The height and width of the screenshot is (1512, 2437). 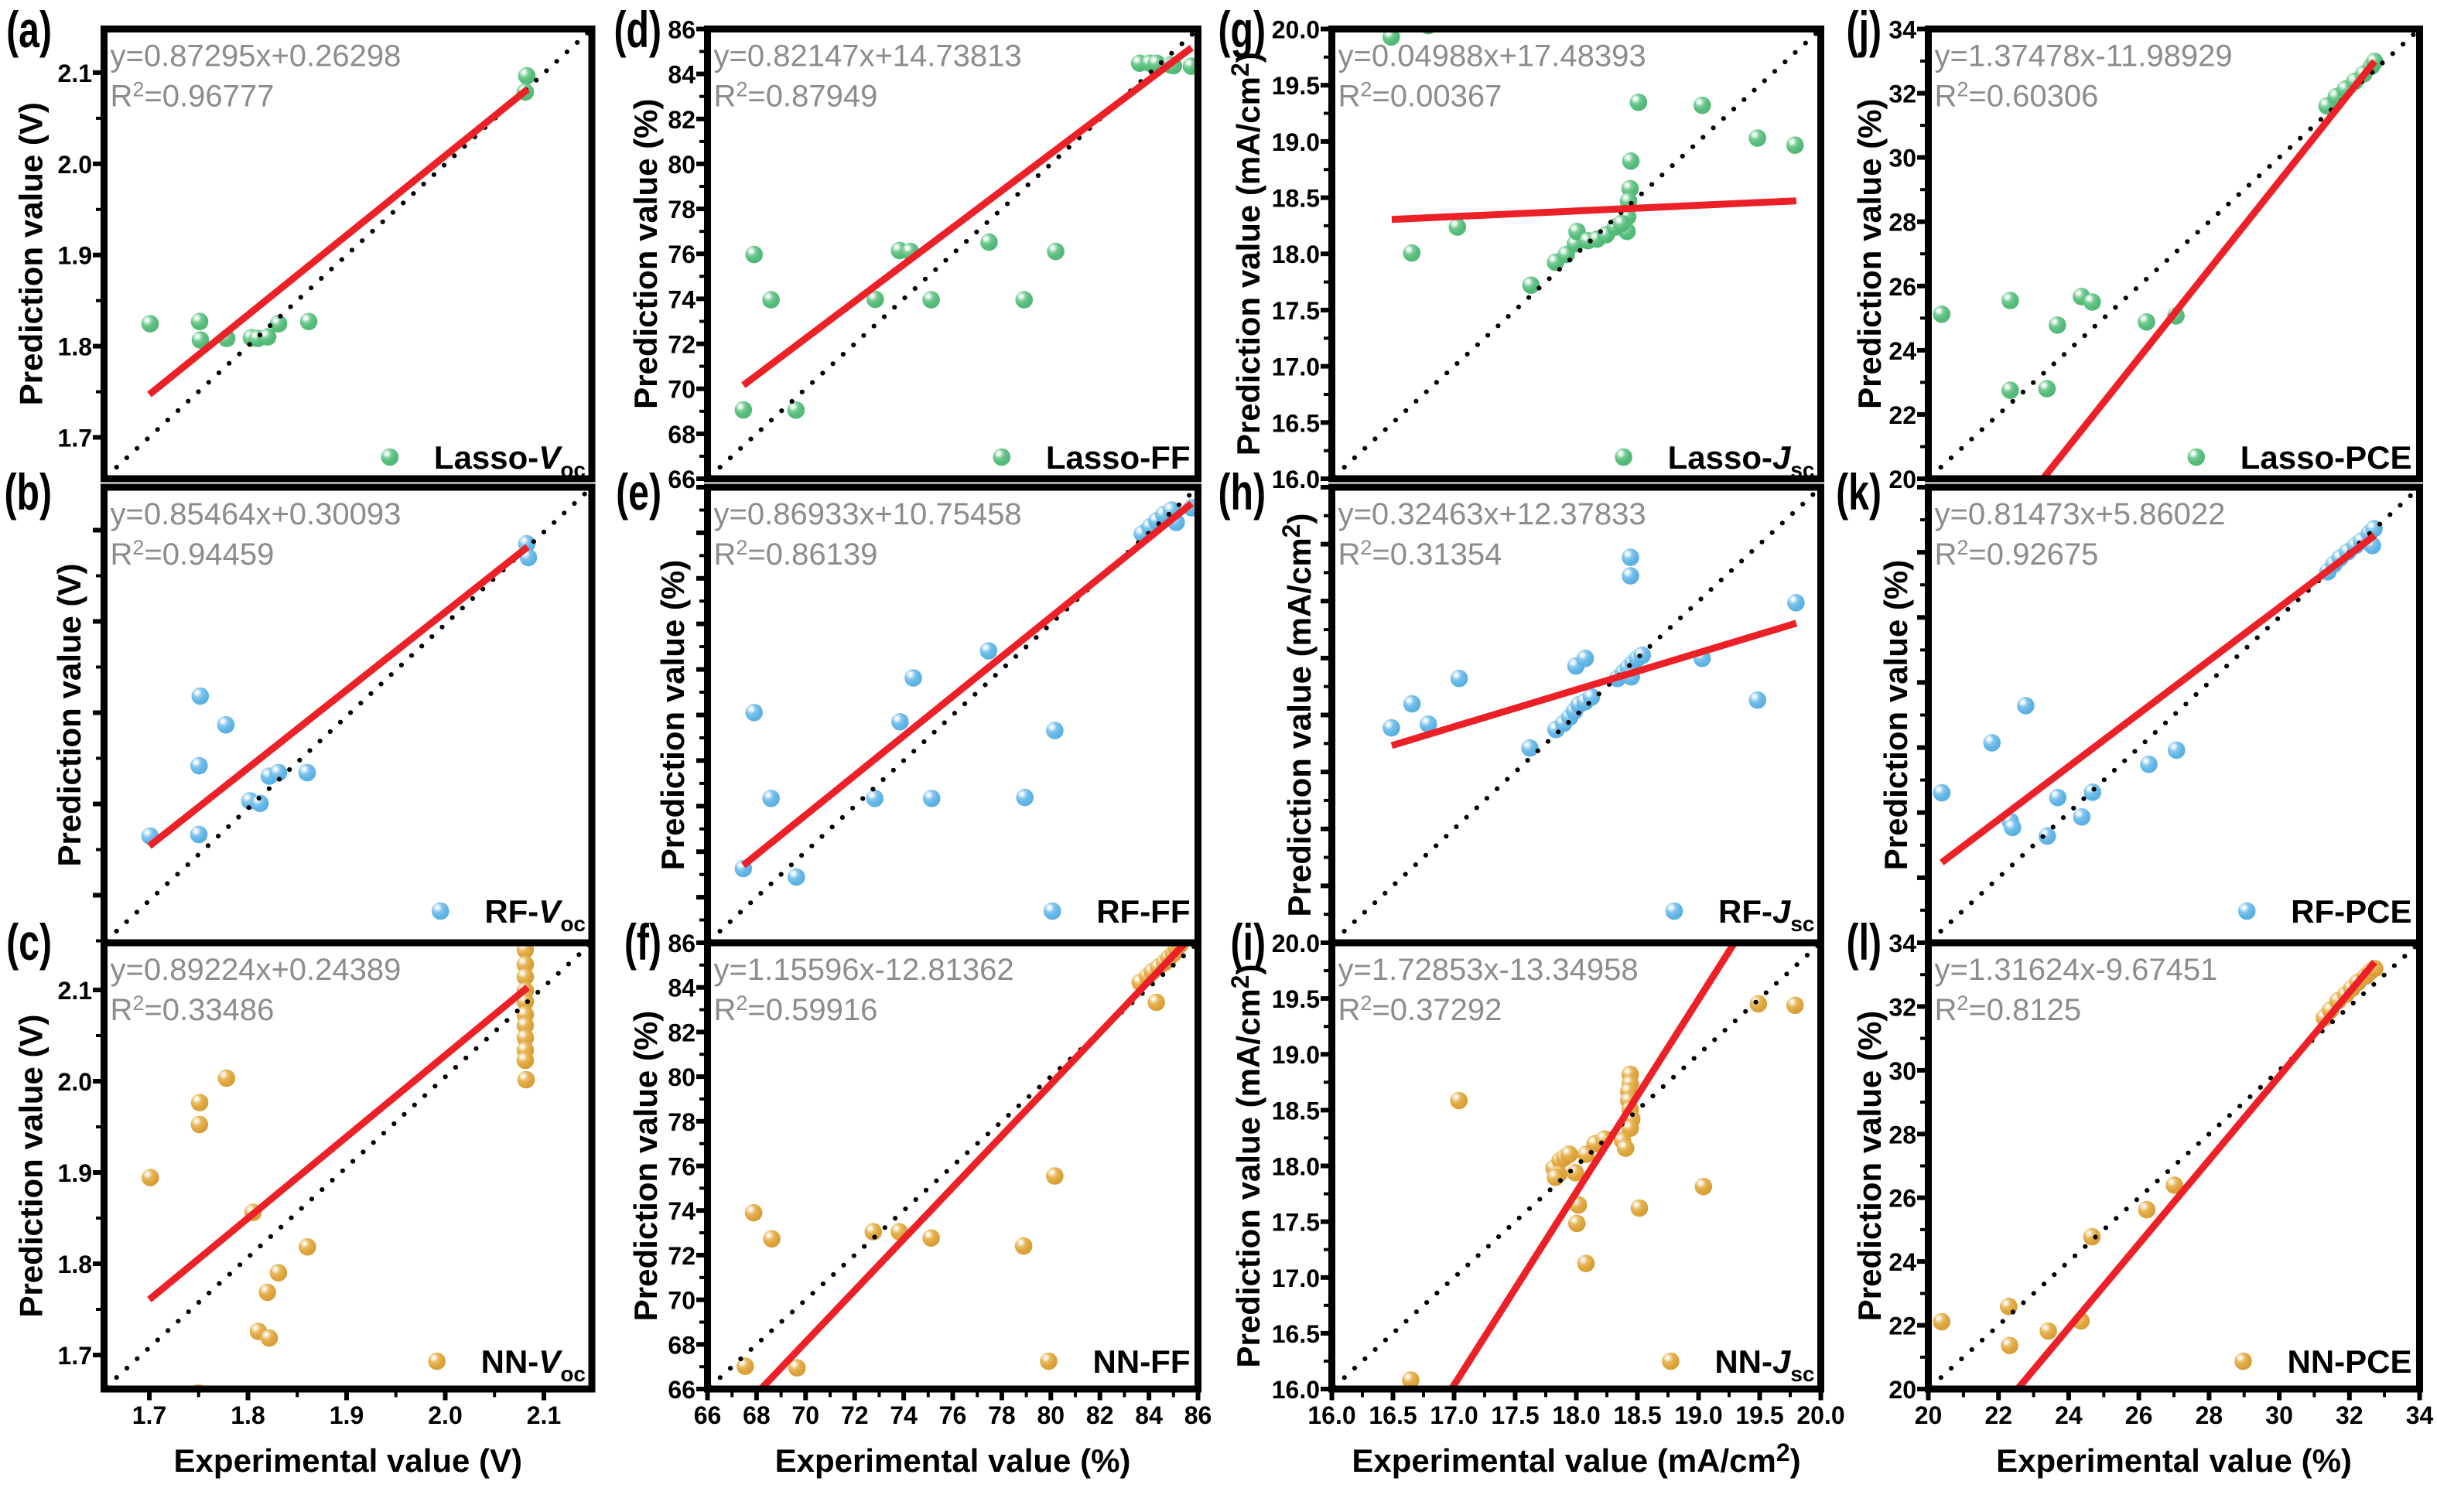 What do you see at coordinates (1741, 460) in the screenshot?
I see `svg-text: Lasso-Jsc` at bounding box center [1741, 460].